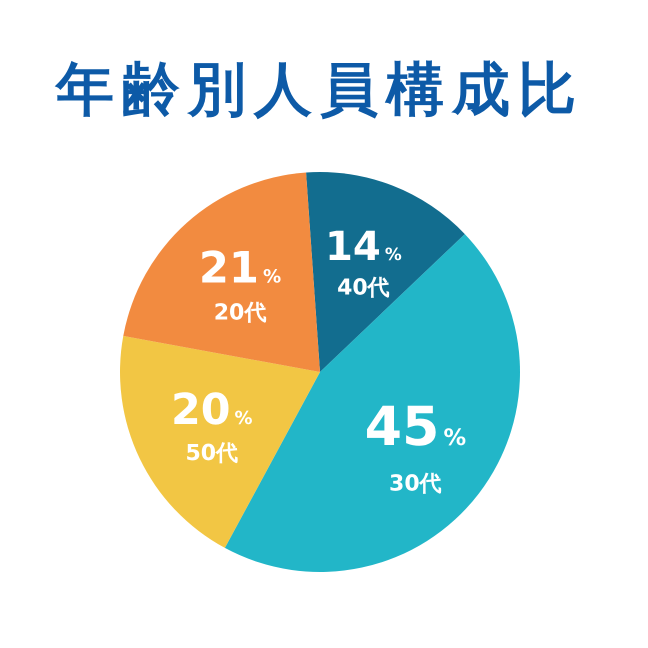 The image size is (648, 648). What do you see at coordinates (211, 453) in the screenshot?
I see `slice-label: 50代` at bounding box center [211, 453].